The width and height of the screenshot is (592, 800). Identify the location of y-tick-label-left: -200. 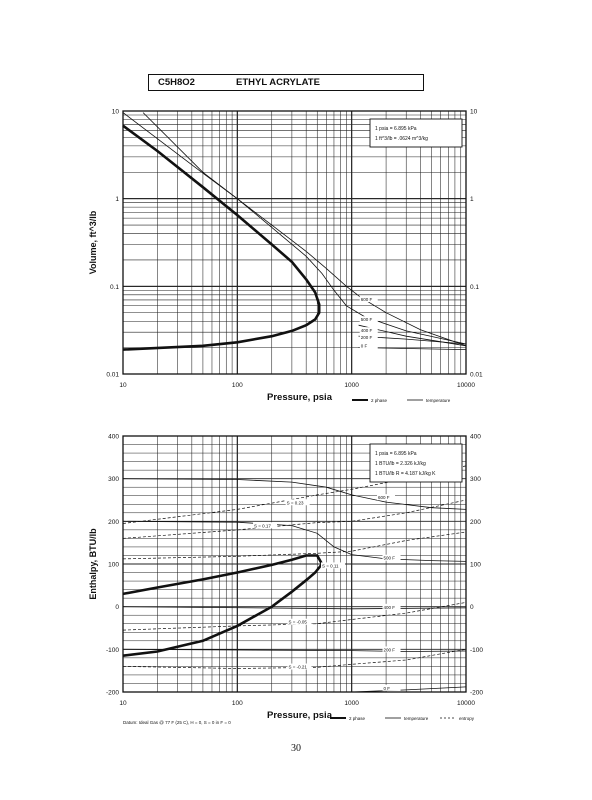
(112, 693).